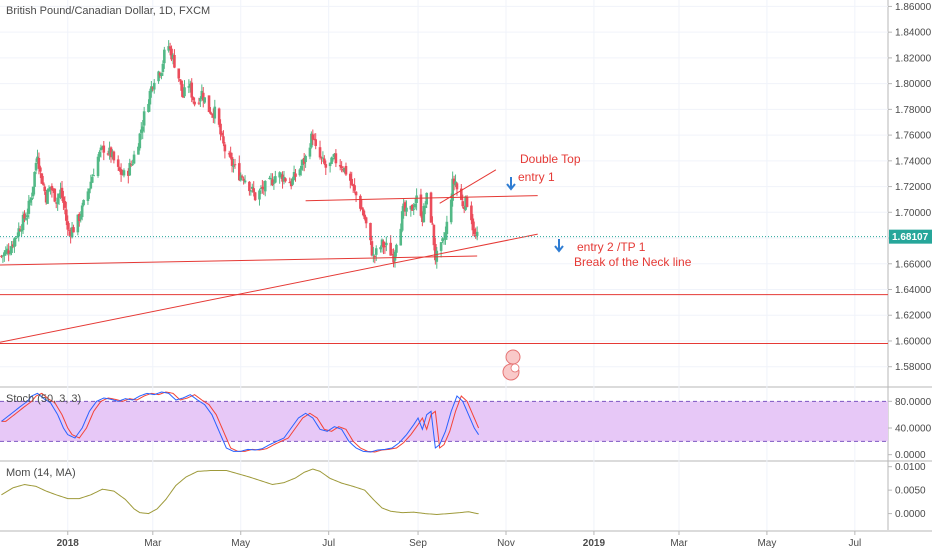  Describe the element at coordinates (240, 492) in the screenshot. I see `mom-pane` at that location.